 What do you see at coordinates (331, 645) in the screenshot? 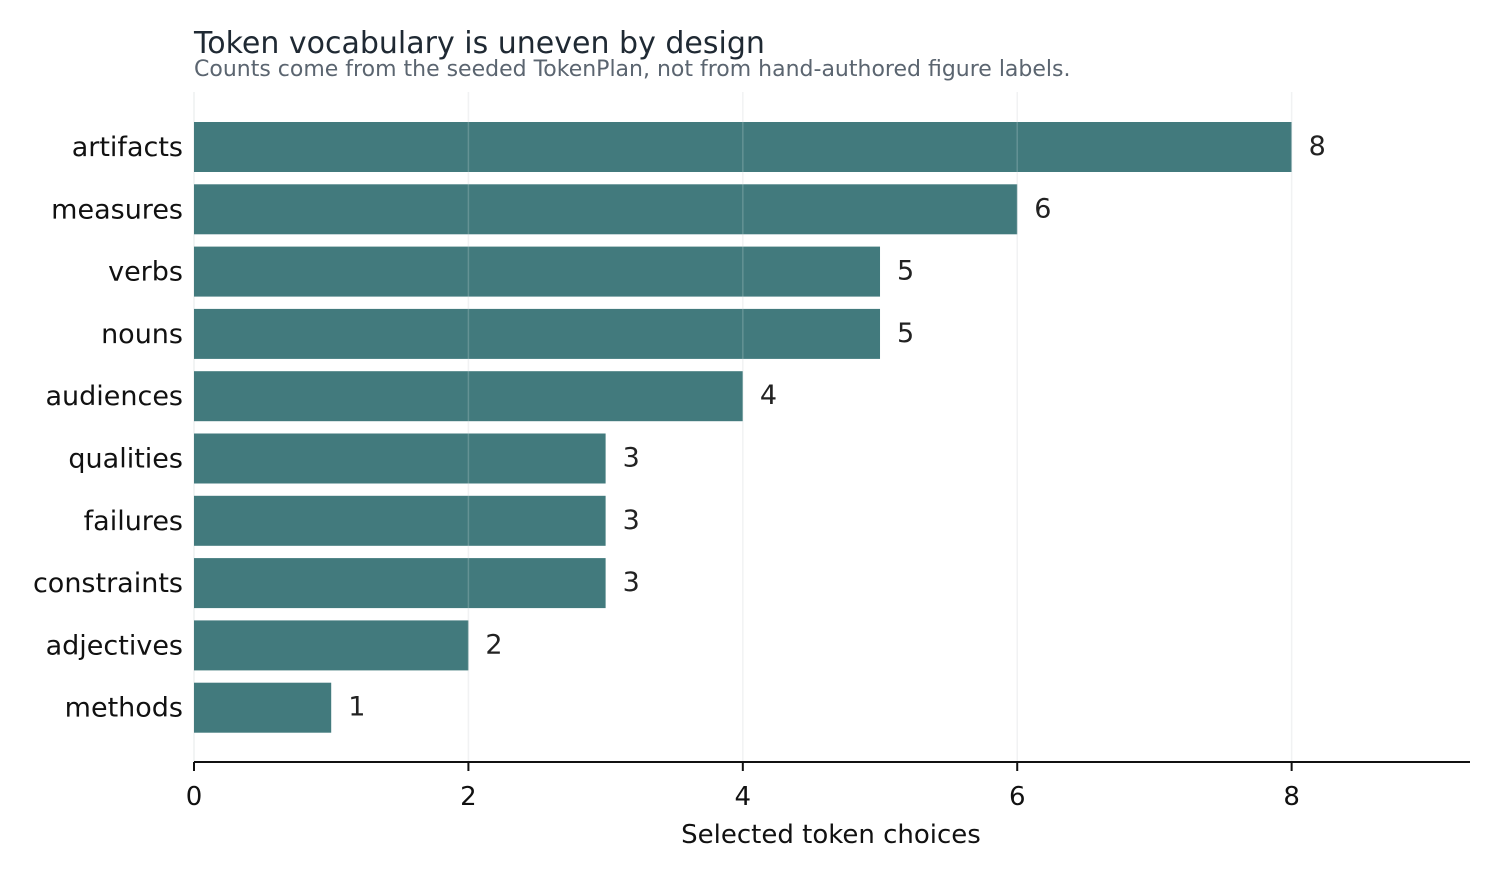
I see `bar-adjectives` at bounding box center [331, 645].